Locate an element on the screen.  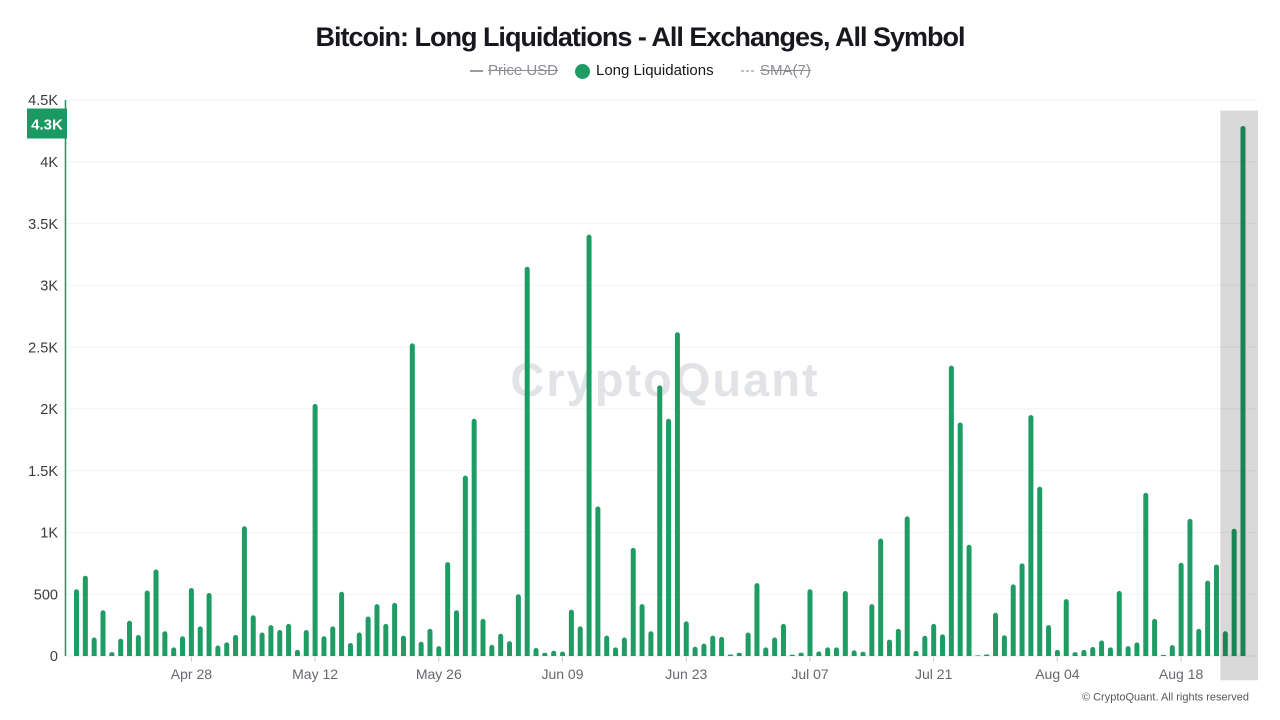
svg-text: May 12 is located at coordinates (315, 674).